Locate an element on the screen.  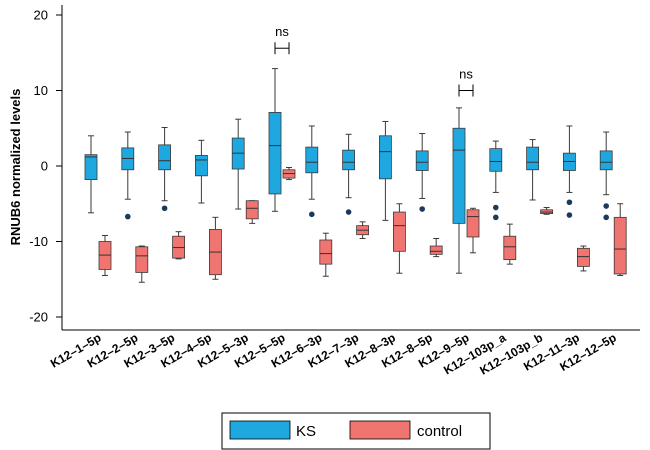
legend: KS control is located at coordinates (356, 431).